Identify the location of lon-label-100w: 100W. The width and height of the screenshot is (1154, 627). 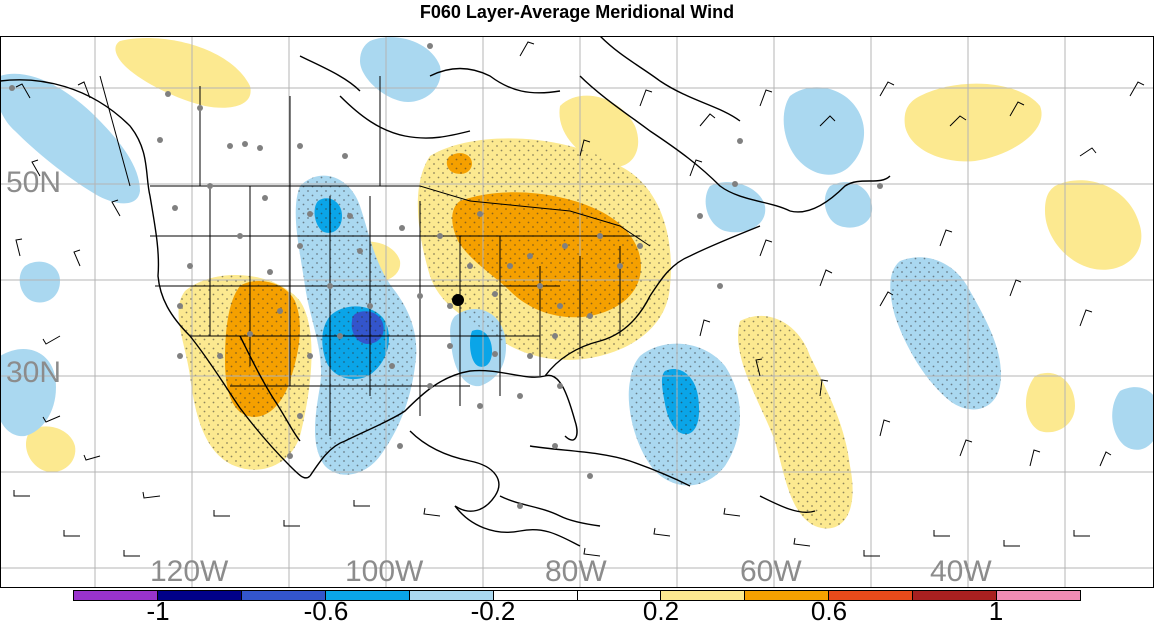
(384, 571).